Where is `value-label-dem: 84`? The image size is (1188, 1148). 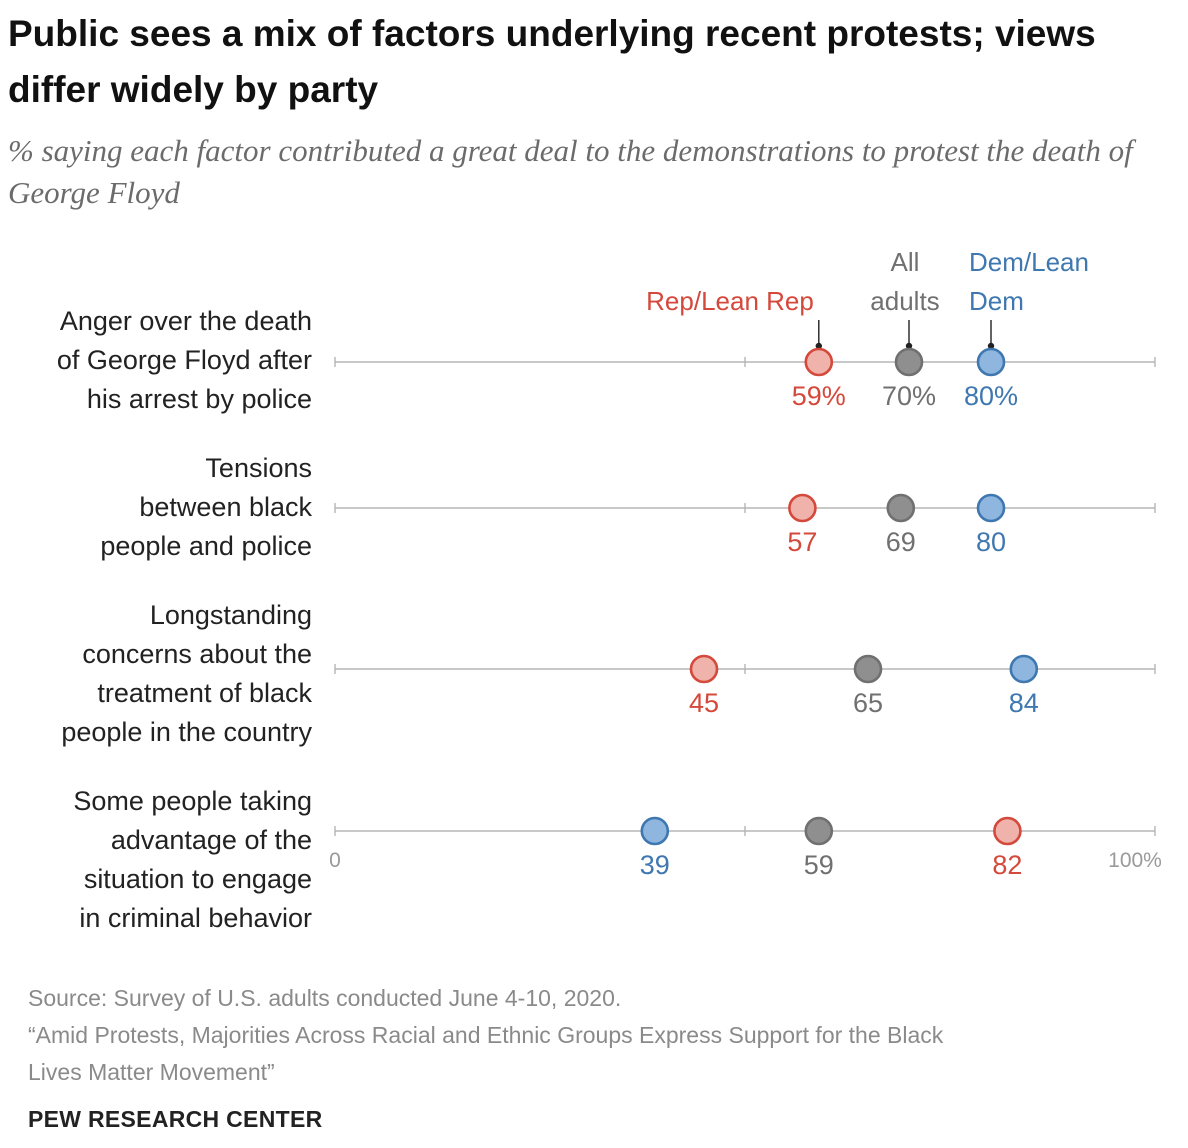
value-label-dem: 84 is located at coordinates (1024, 703).